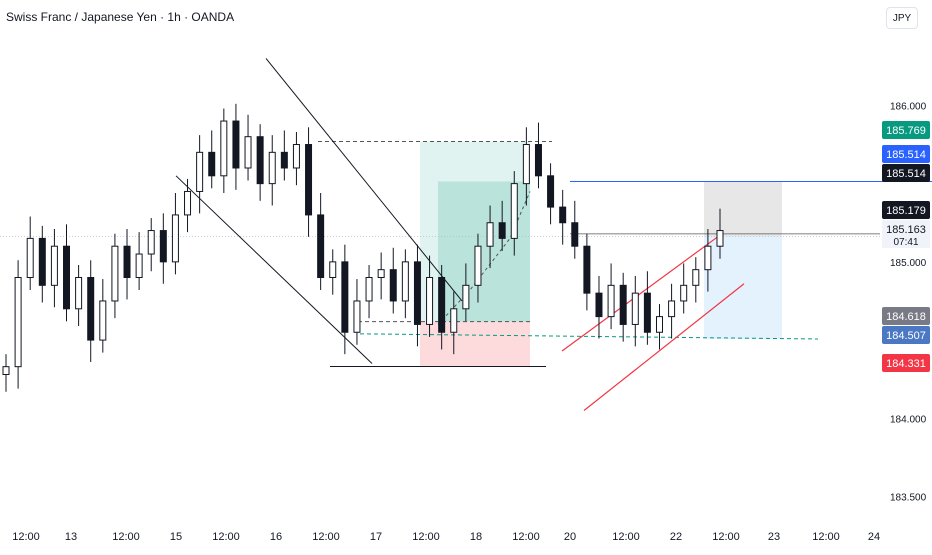 The image size is (932, 555). Describe the element at coordinates (906, 173) in the screenshot. I see `price-label-box` at that location.